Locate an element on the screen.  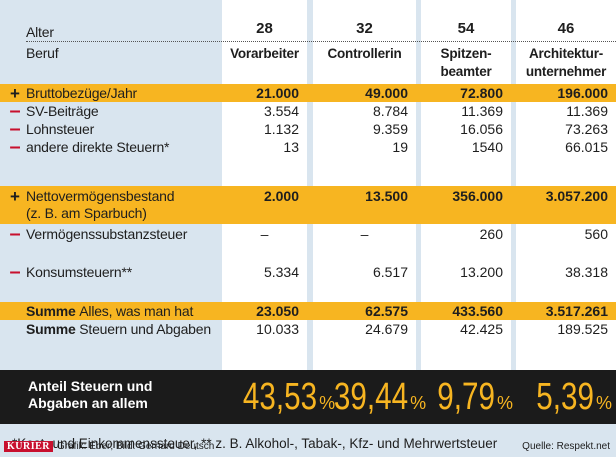
anteil-value-4: 5,39% is located at coordinates (566, 397).